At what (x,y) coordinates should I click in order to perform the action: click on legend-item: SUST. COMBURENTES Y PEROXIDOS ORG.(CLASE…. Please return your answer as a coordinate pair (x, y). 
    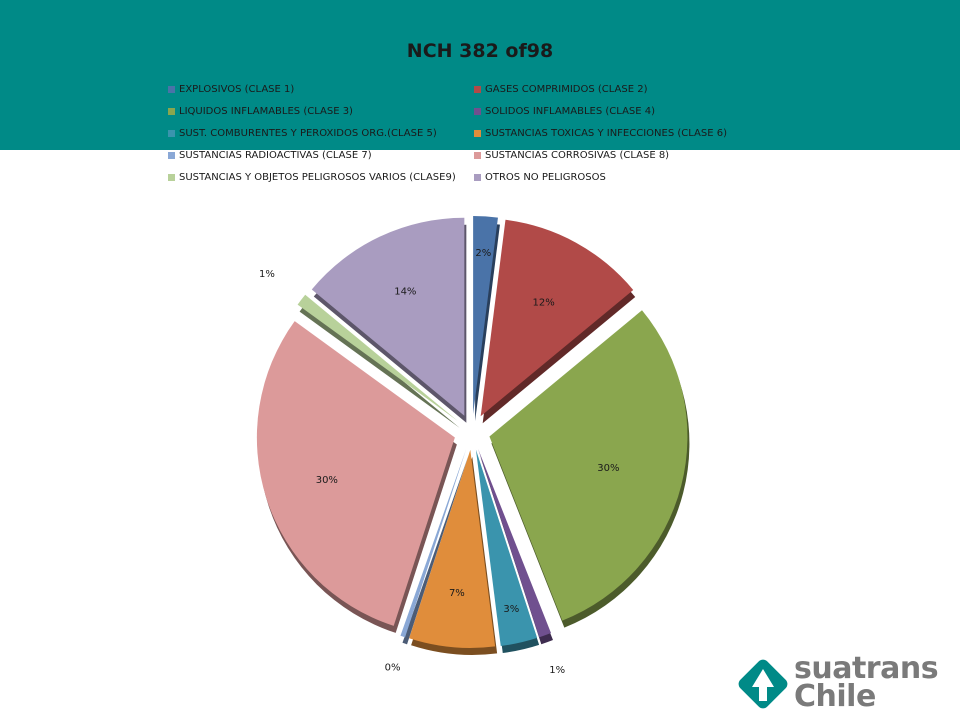
    Looking at the image, I should click on (321, 133).